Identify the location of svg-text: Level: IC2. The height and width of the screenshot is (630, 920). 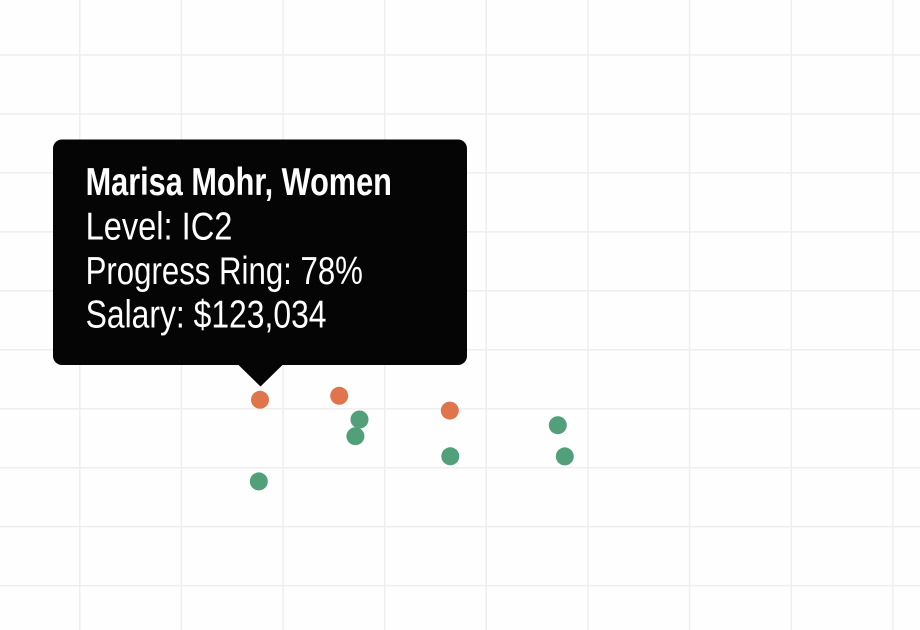
(159, 226).